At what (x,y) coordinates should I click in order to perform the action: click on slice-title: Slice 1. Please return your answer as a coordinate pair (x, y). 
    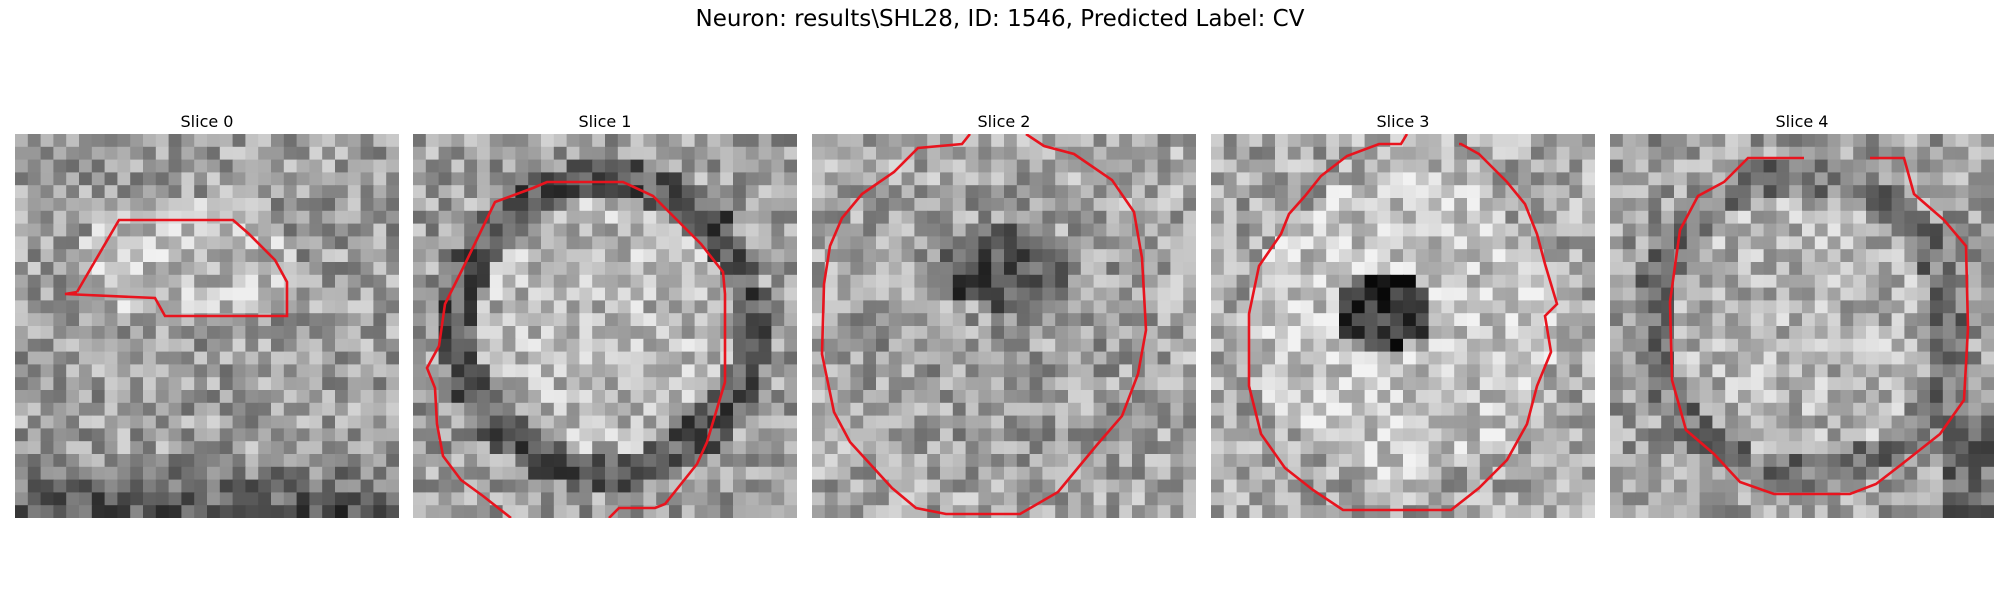
    Looking at the image, I should click on (605, 121).